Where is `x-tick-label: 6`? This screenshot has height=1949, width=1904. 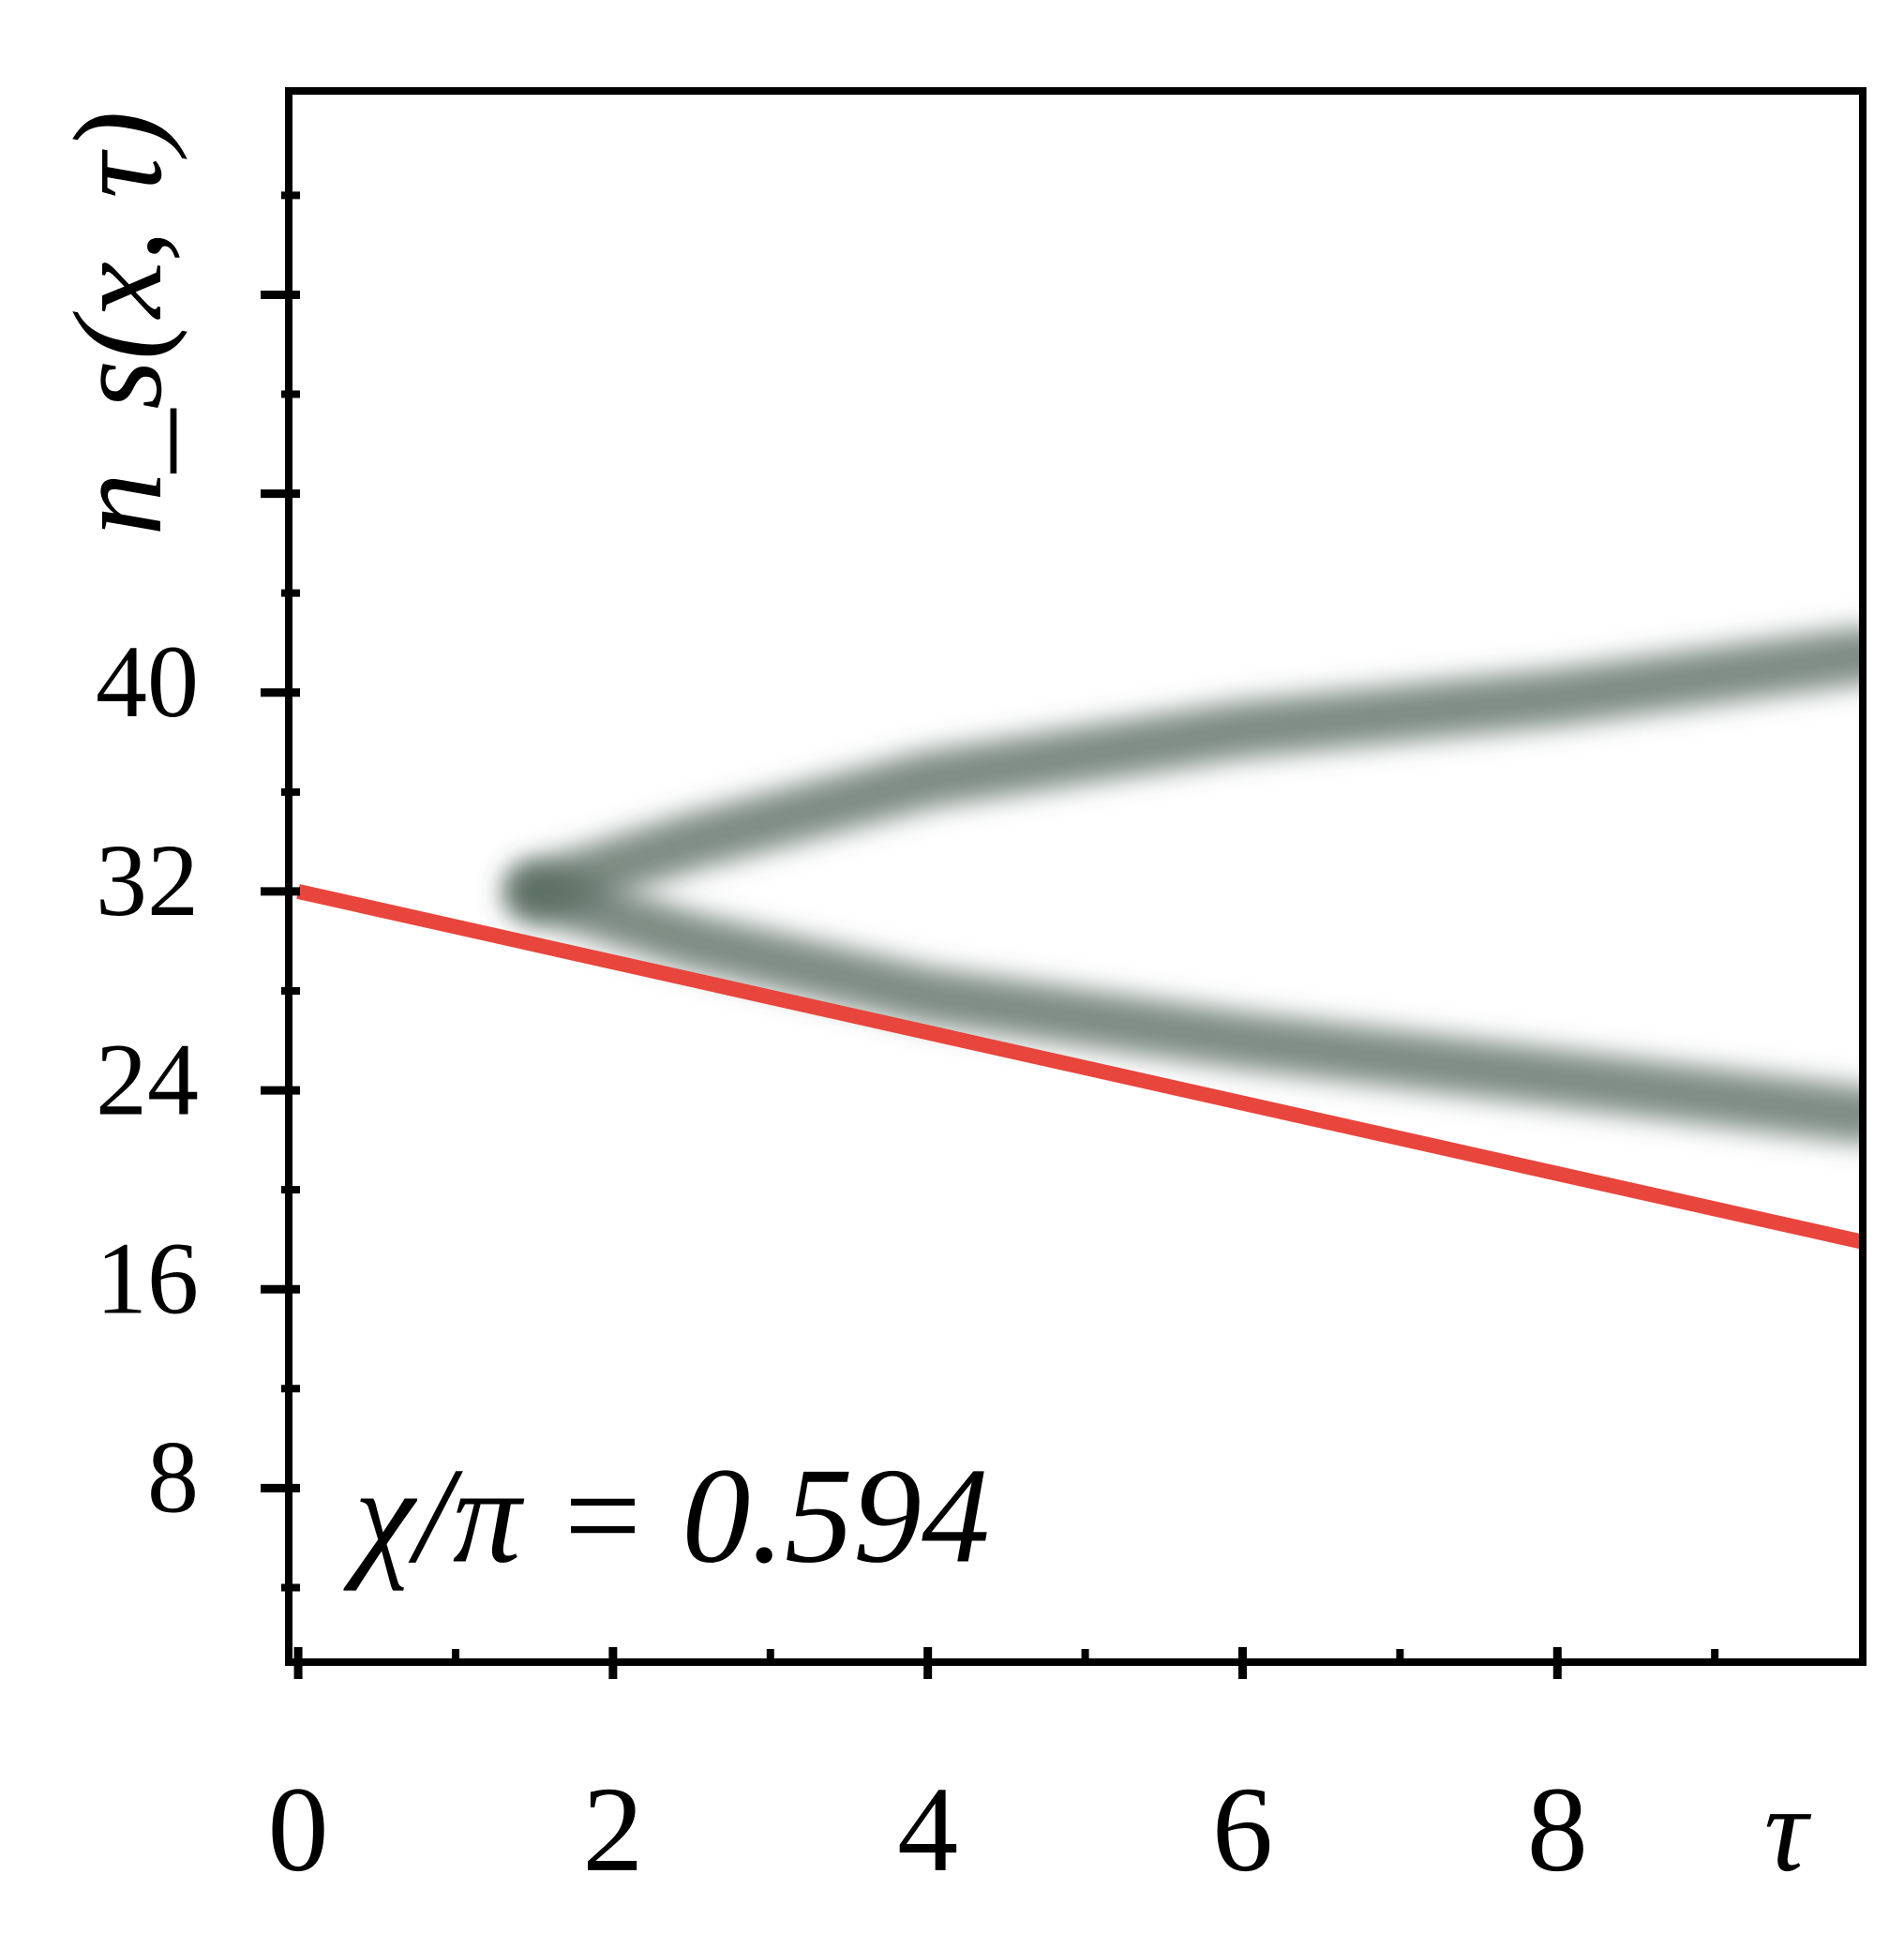
x-tick-label: 6 is located at coordinates (1242, 1830).